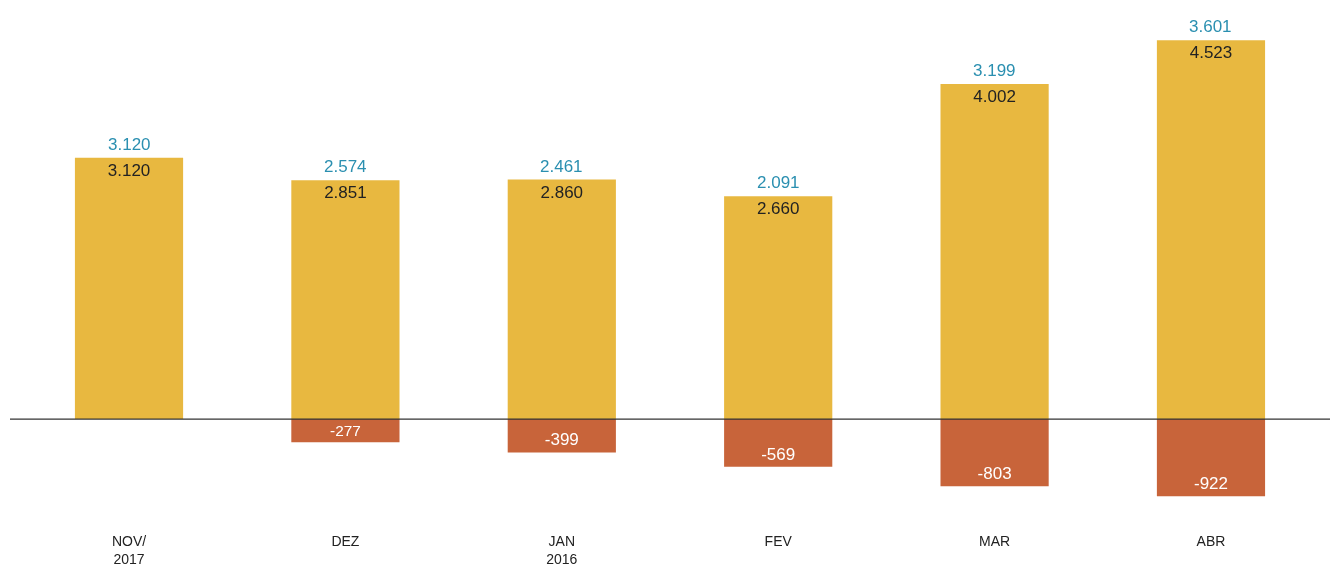 This screenshot has height=581, width=1330. Describe the element at coordinates (345, 193) in the screenshot. I see `data-label: 2.851` at that location.